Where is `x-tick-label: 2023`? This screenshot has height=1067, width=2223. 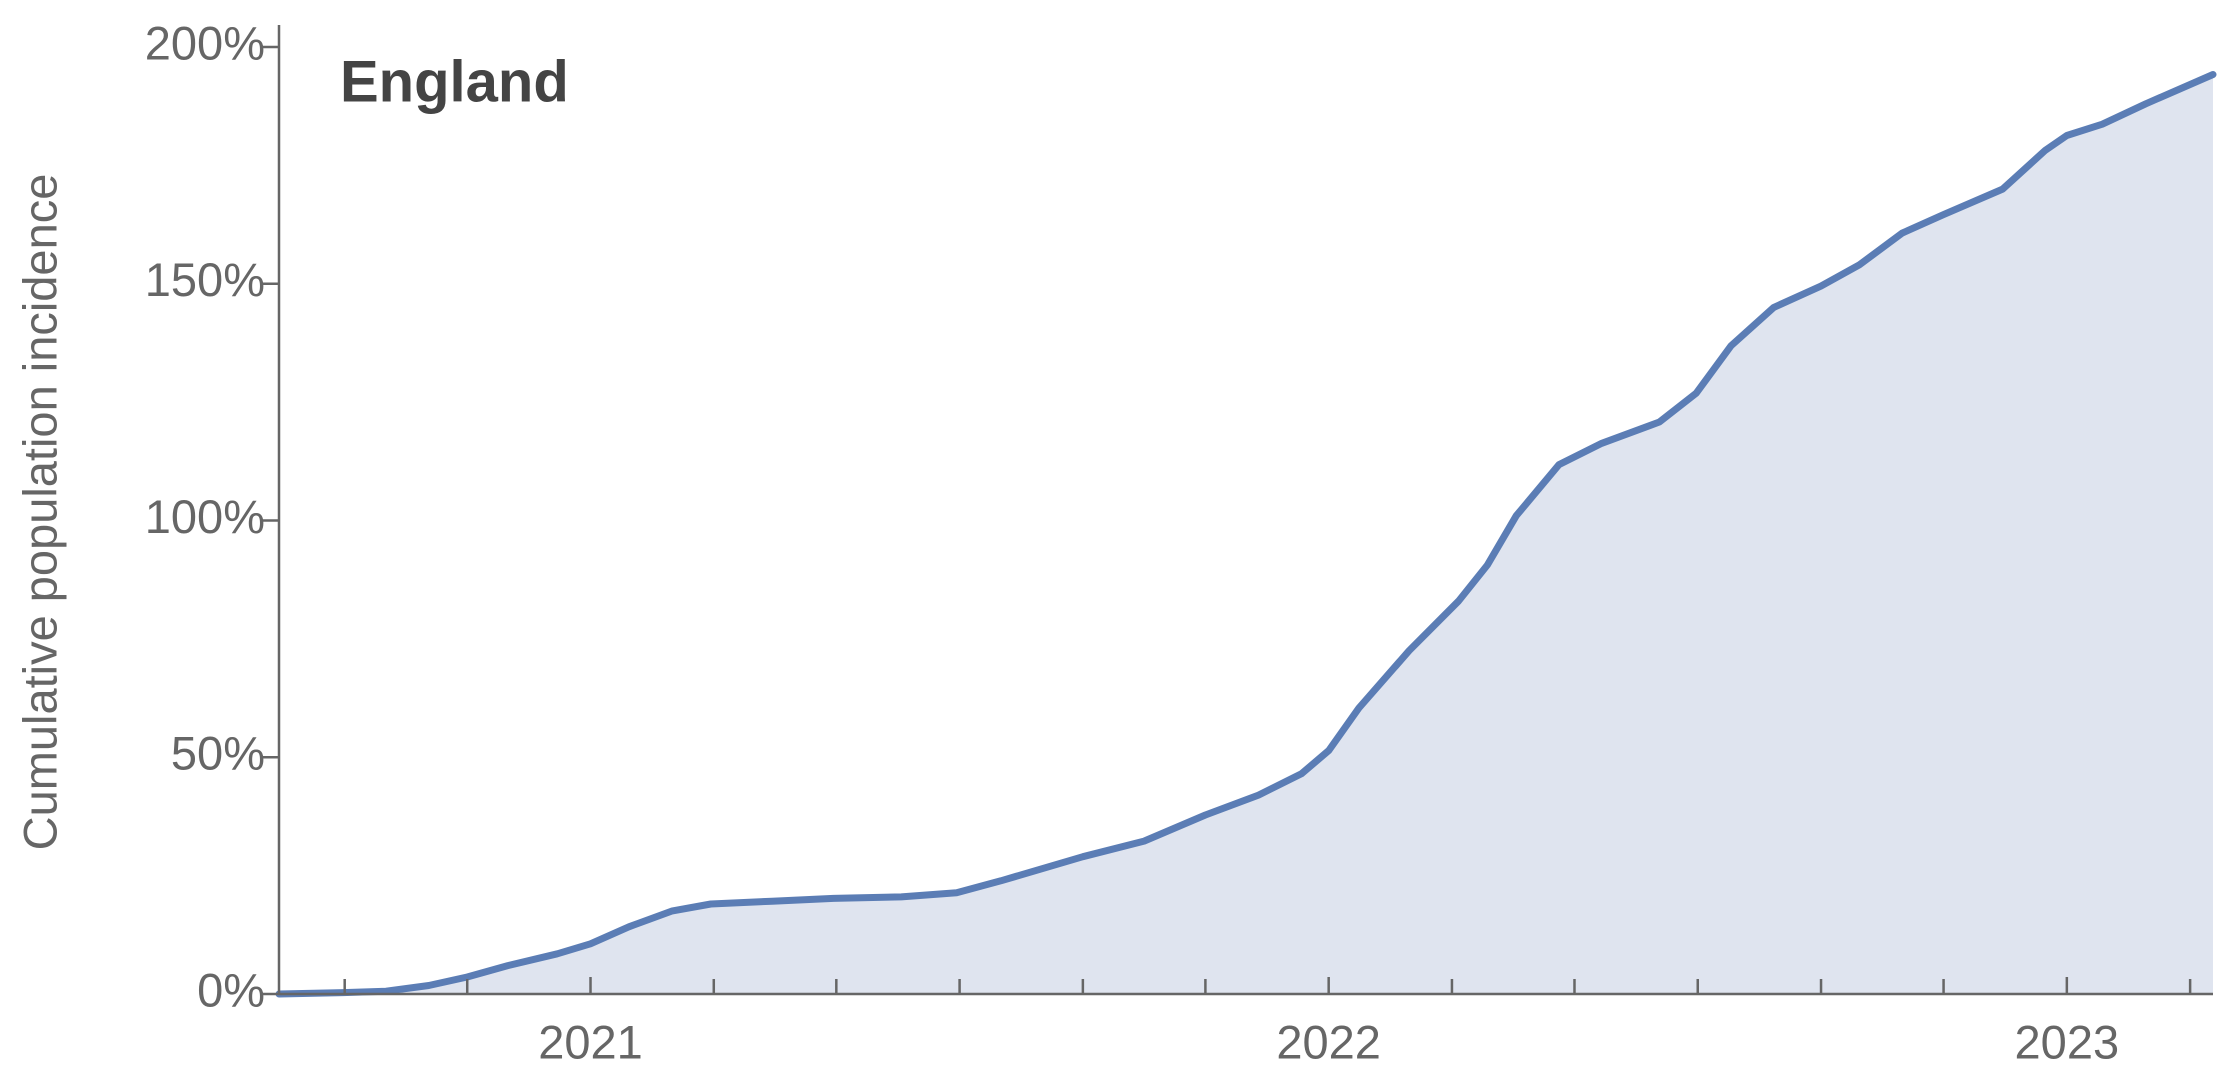
x-tick-label: 2023 is located at coordinates (2067, 1041).